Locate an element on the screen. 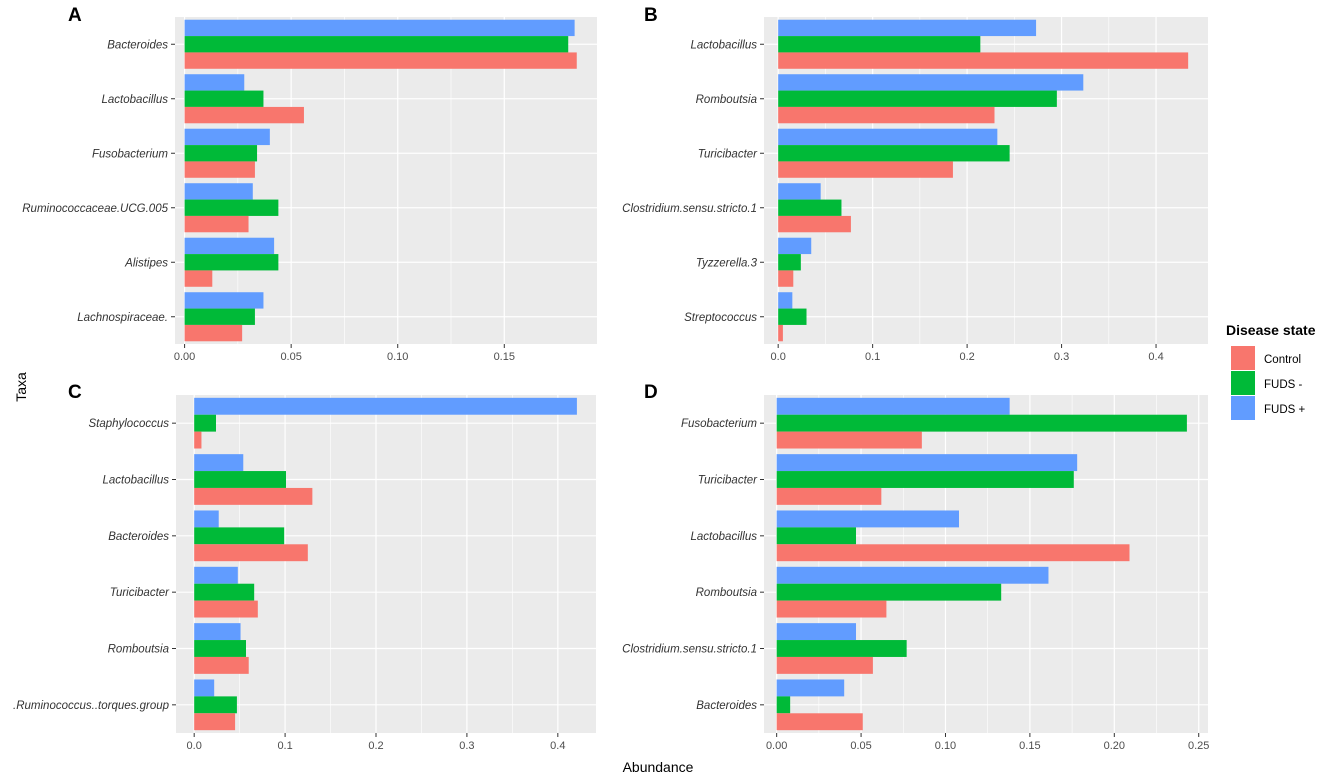  bar-panel-b-clostridium-sensu-stricto-1-fuds-plus is located at coordinates (799, 191).